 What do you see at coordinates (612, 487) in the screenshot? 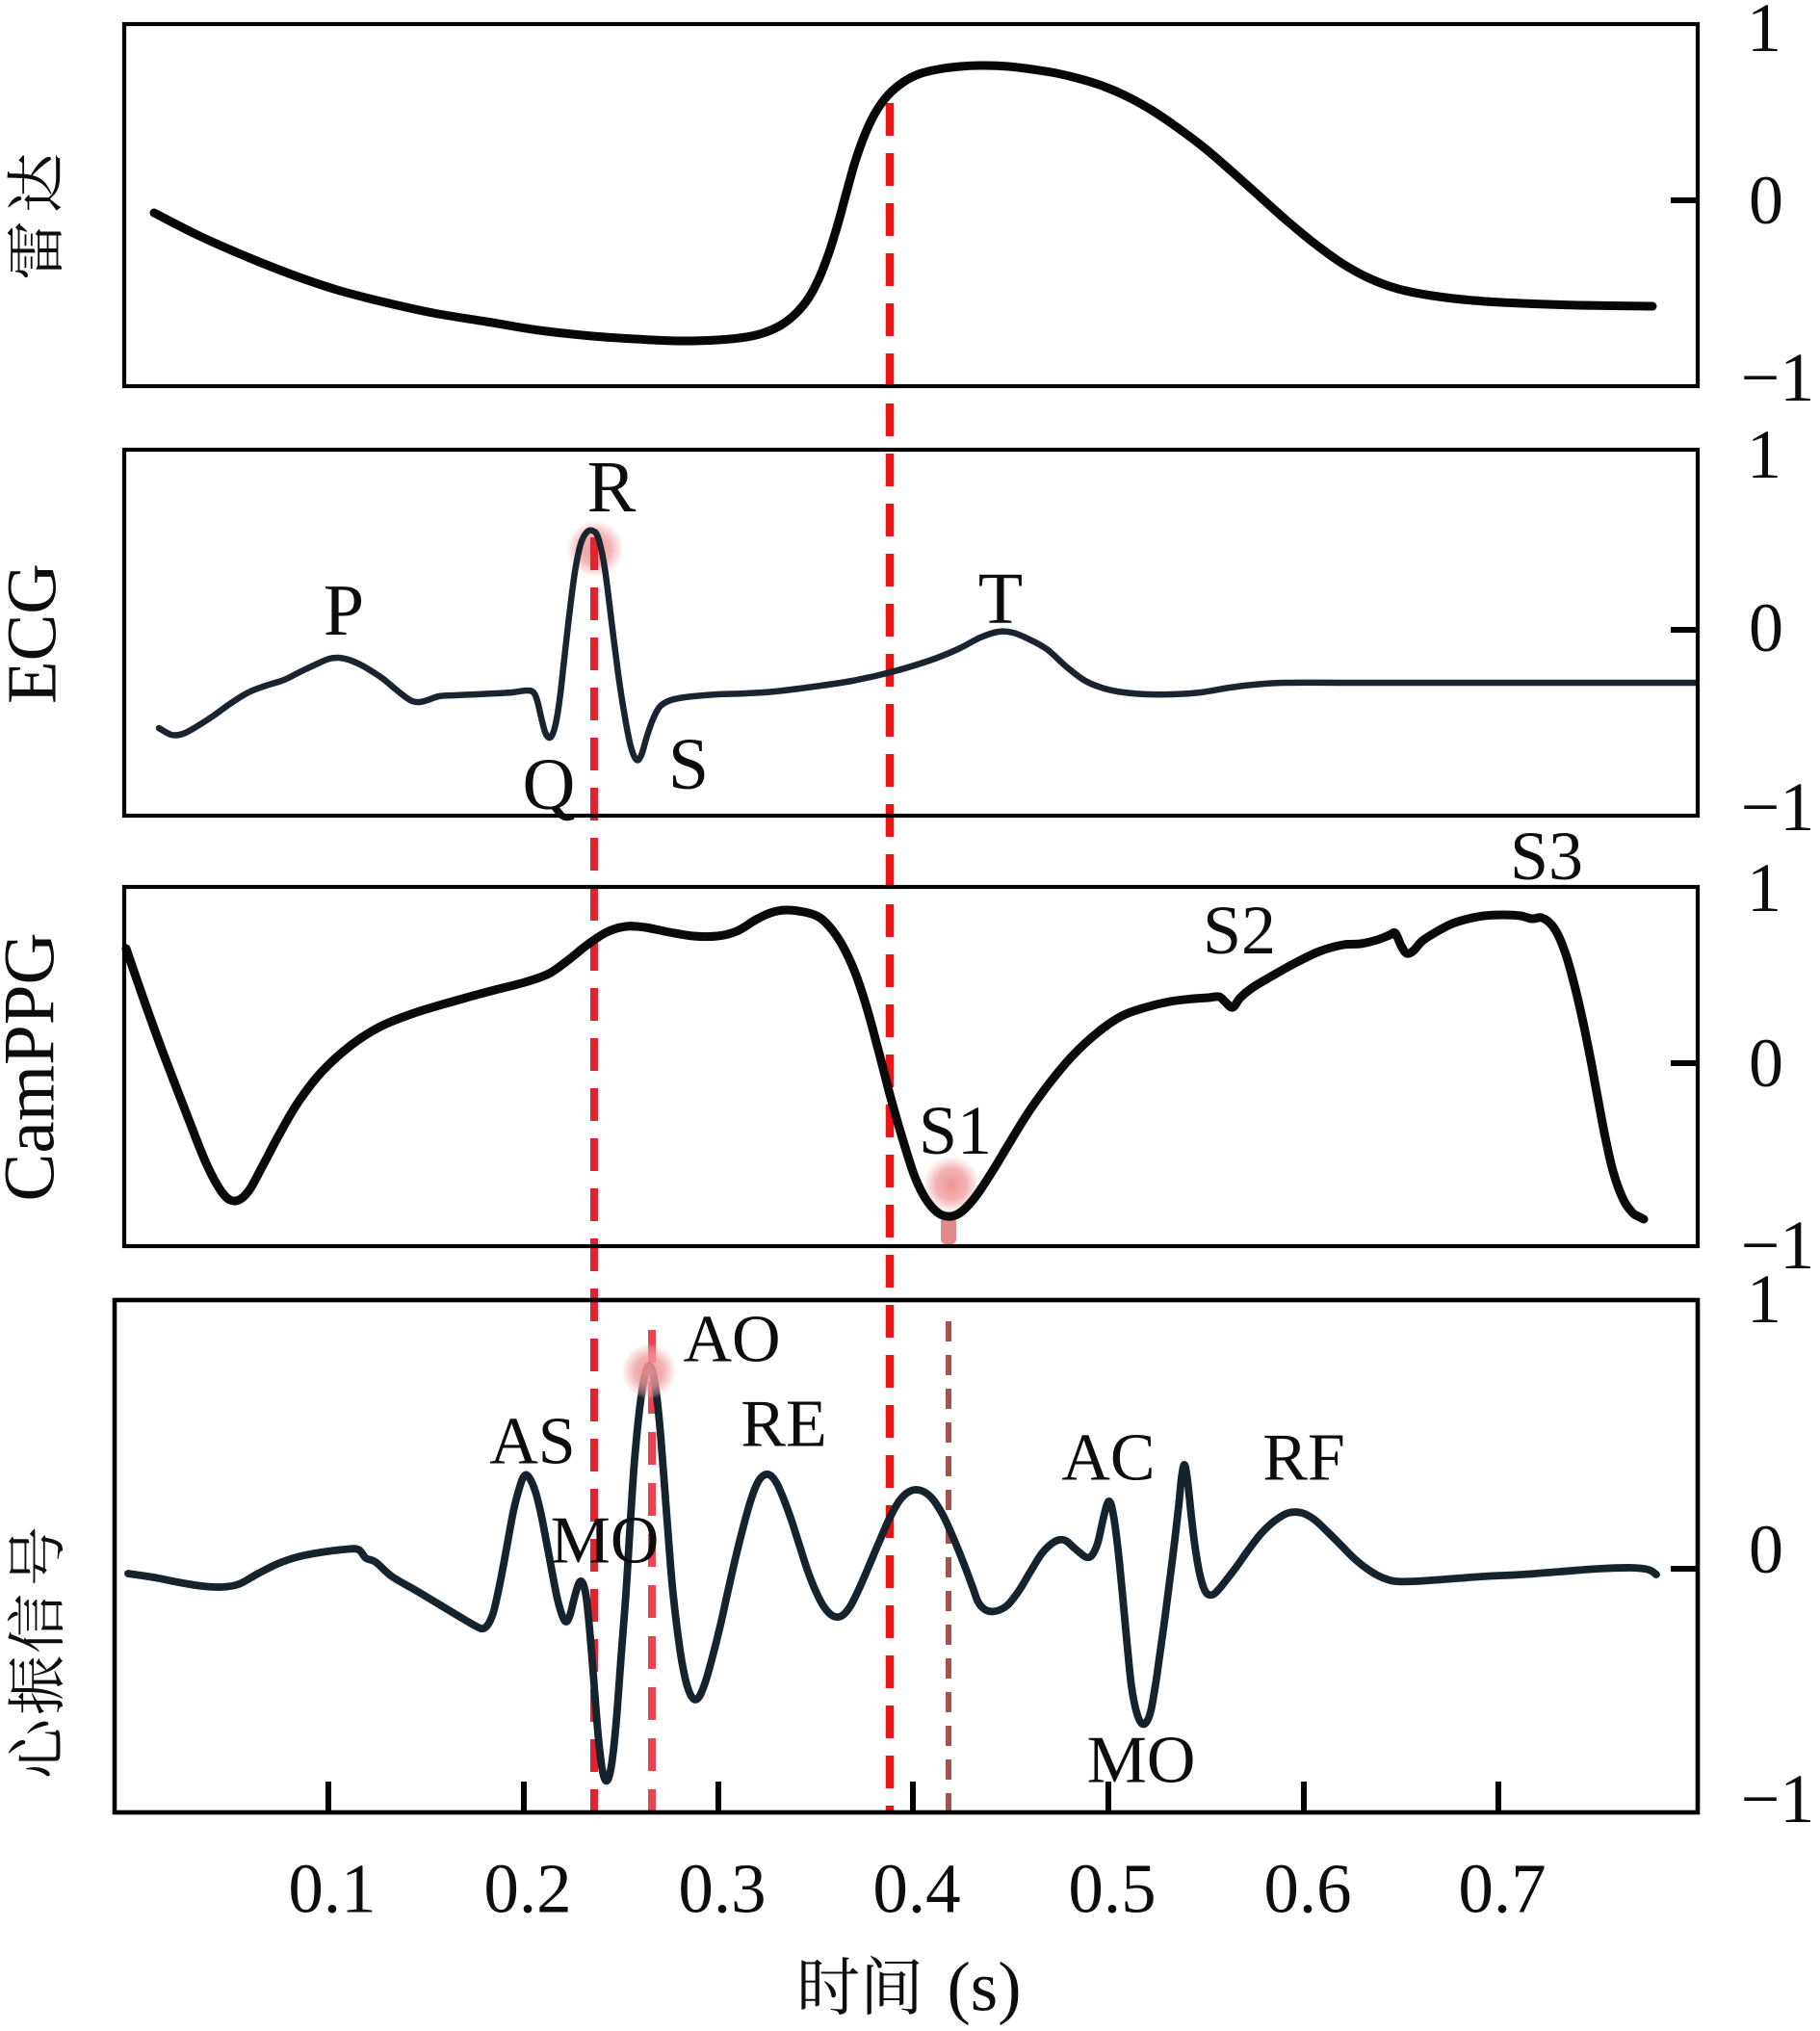
I see `svg-text: R` at bounding box center [612, 487].